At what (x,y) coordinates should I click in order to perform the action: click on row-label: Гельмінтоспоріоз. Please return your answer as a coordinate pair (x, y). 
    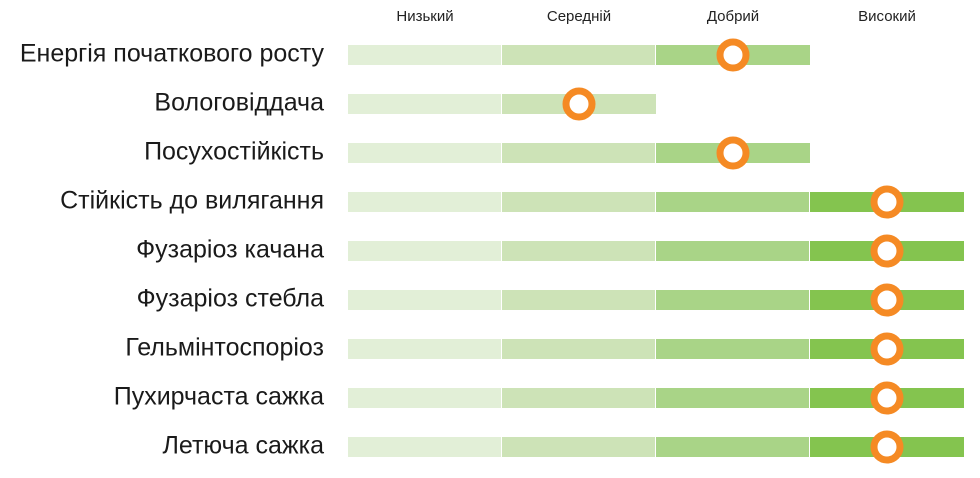
    Looking at the image, I should click on (224, 348).